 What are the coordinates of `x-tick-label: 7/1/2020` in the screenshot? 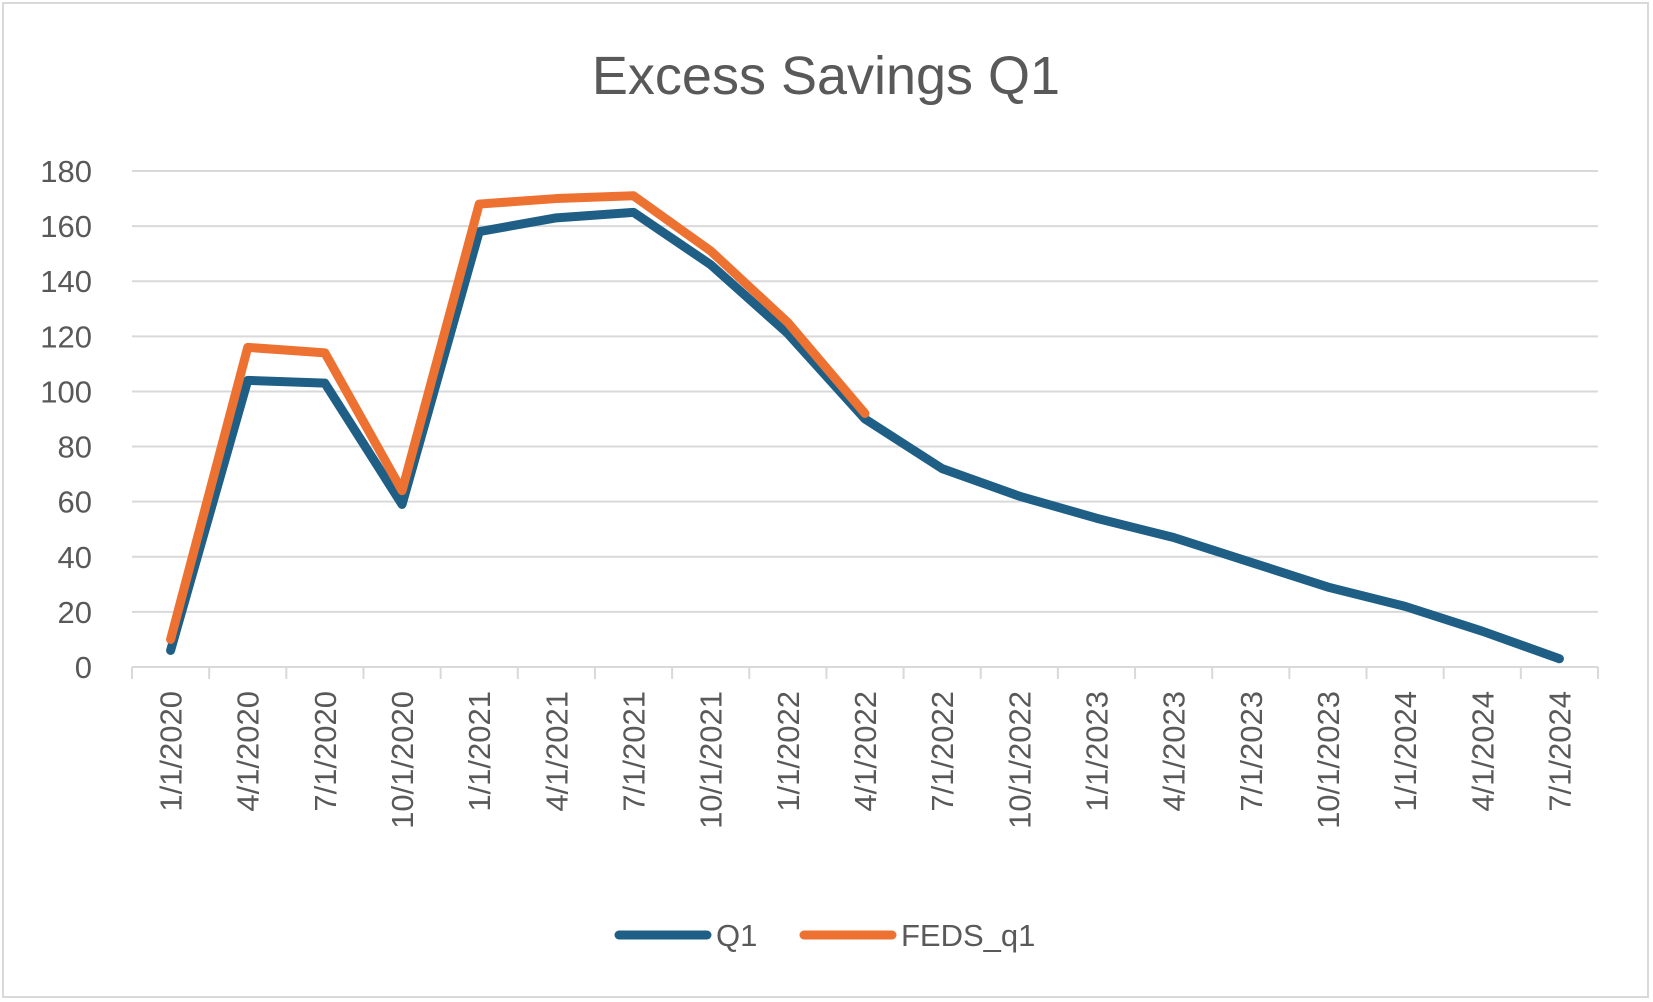 It's located at (325, 751).